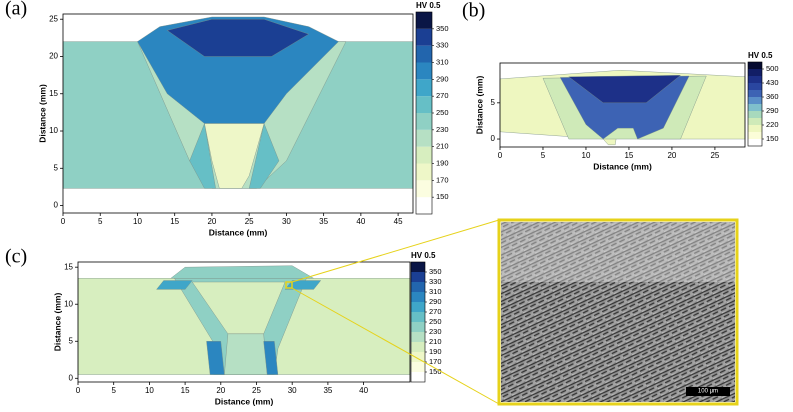 This screenshot has width=793, height=412. I want to click on colorbar-frame, so click(755, 104).